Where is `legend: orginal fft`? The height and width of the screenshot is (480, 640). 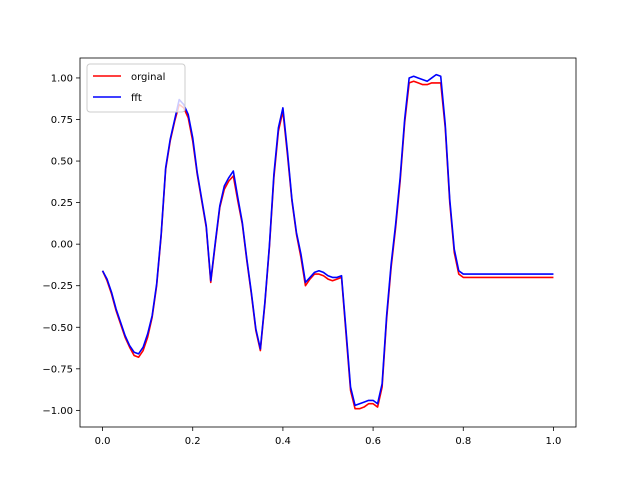 legend: orginal fft is located at coordinates (136, 88).